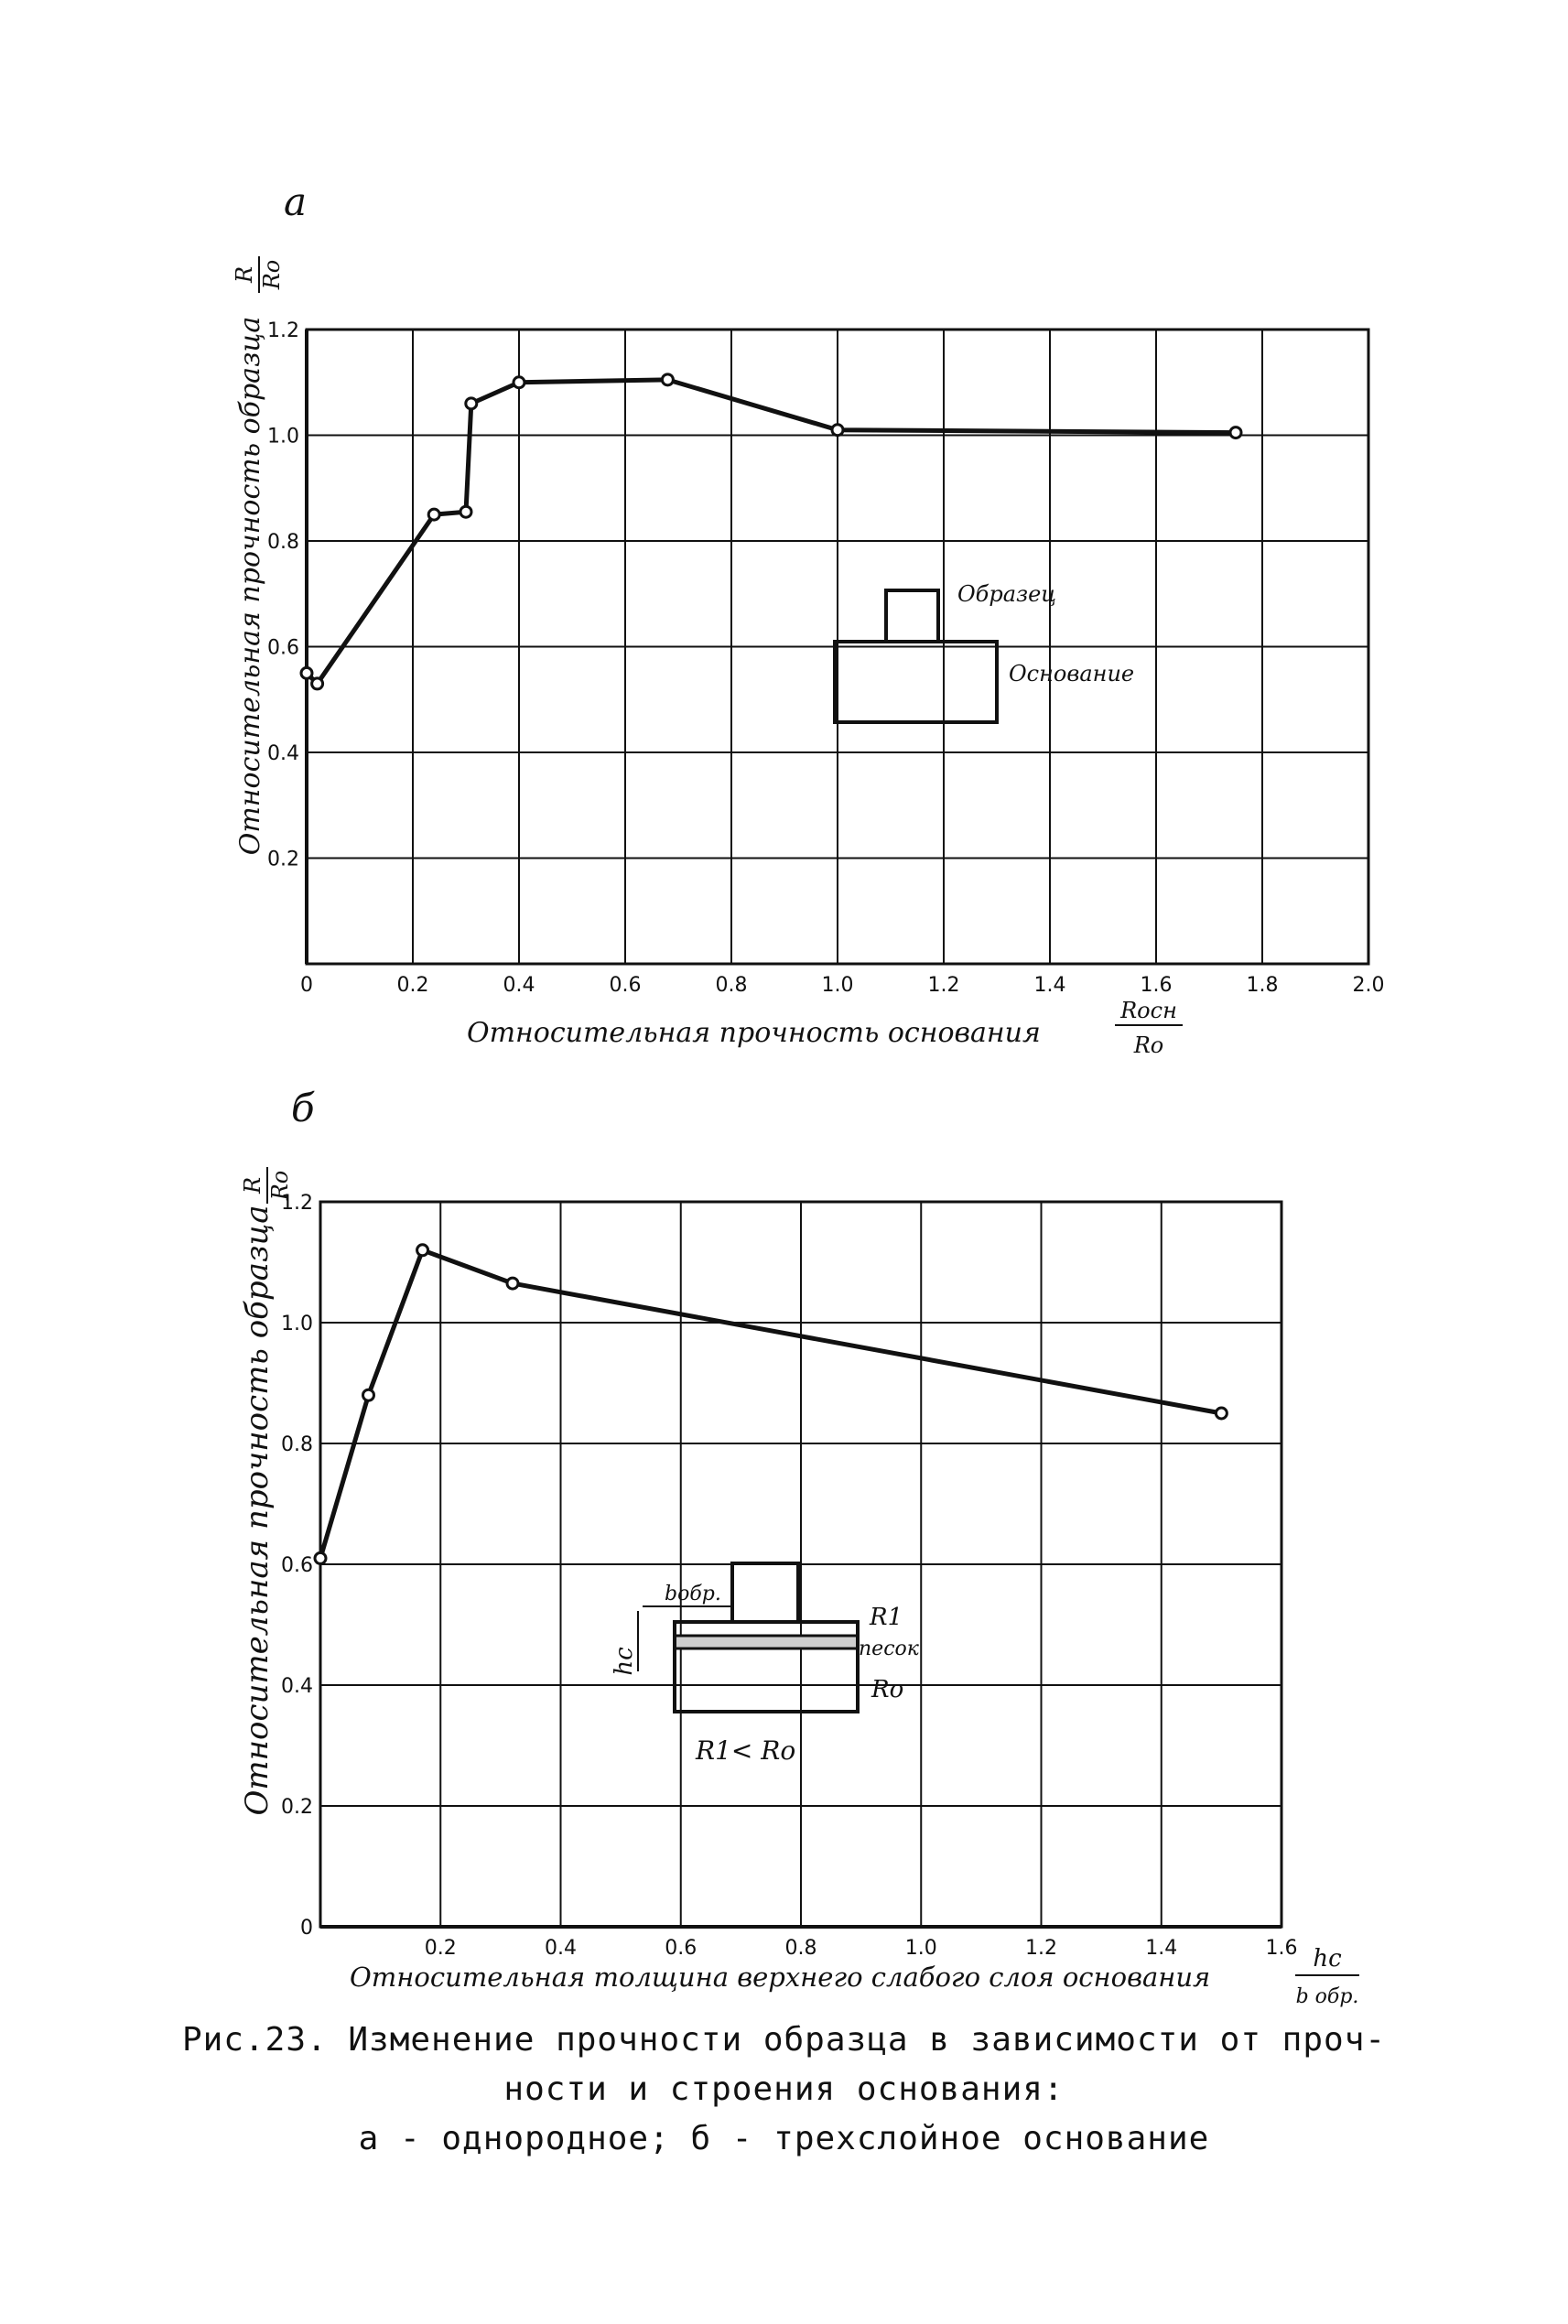 The width and height of the screenshot is (1568, 2324). Describe the element at coordinates (1149, 1028) in the screenshot. I see `xlabel-a-fraction: Rосн Ro` at that location.